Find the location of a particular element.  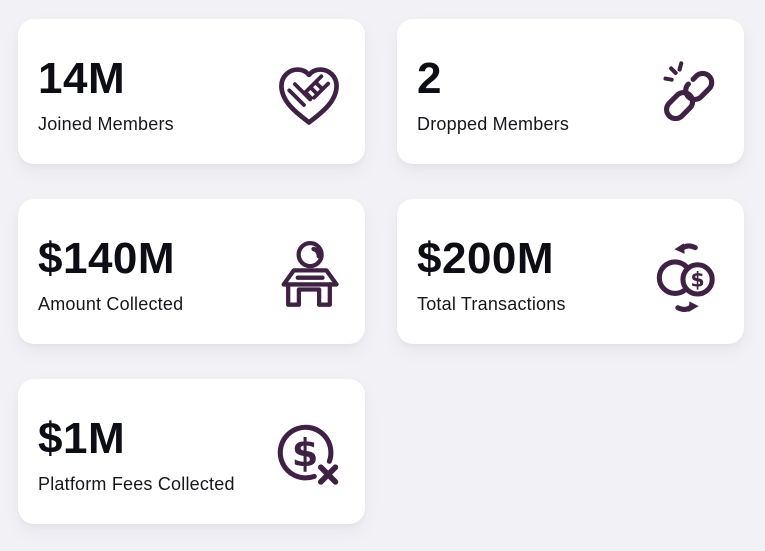

stat-card-total-transactions: $200M Total Transactions $ is located at coordinates (570, 271).